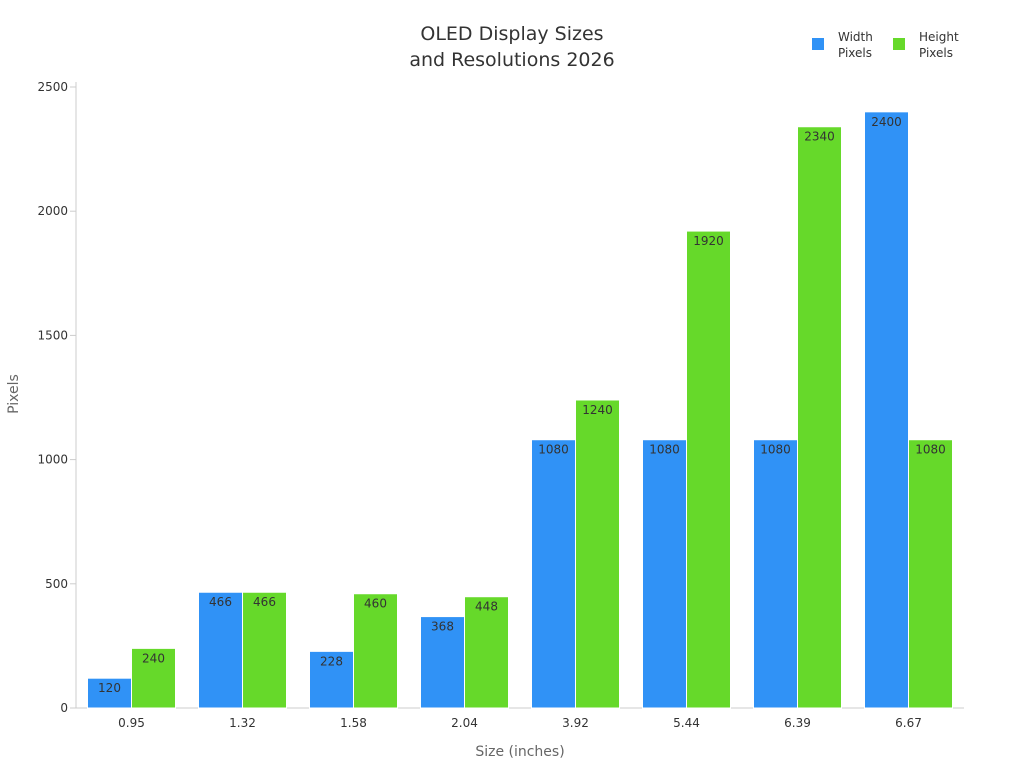 The image size is (1024, 768). I want to click on chart-title-line-1: OLED Display Sizes, so click(511, 34).